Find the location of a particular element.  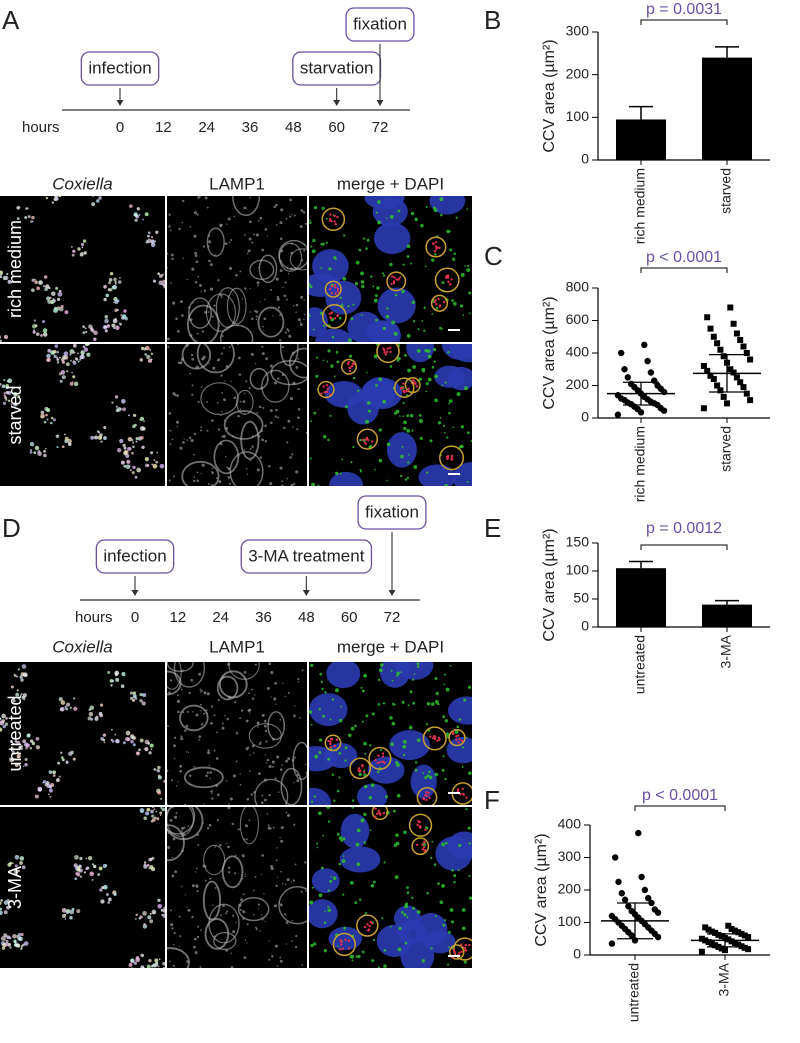

y-tick-label: 400 is located at coordinates (570, 824).